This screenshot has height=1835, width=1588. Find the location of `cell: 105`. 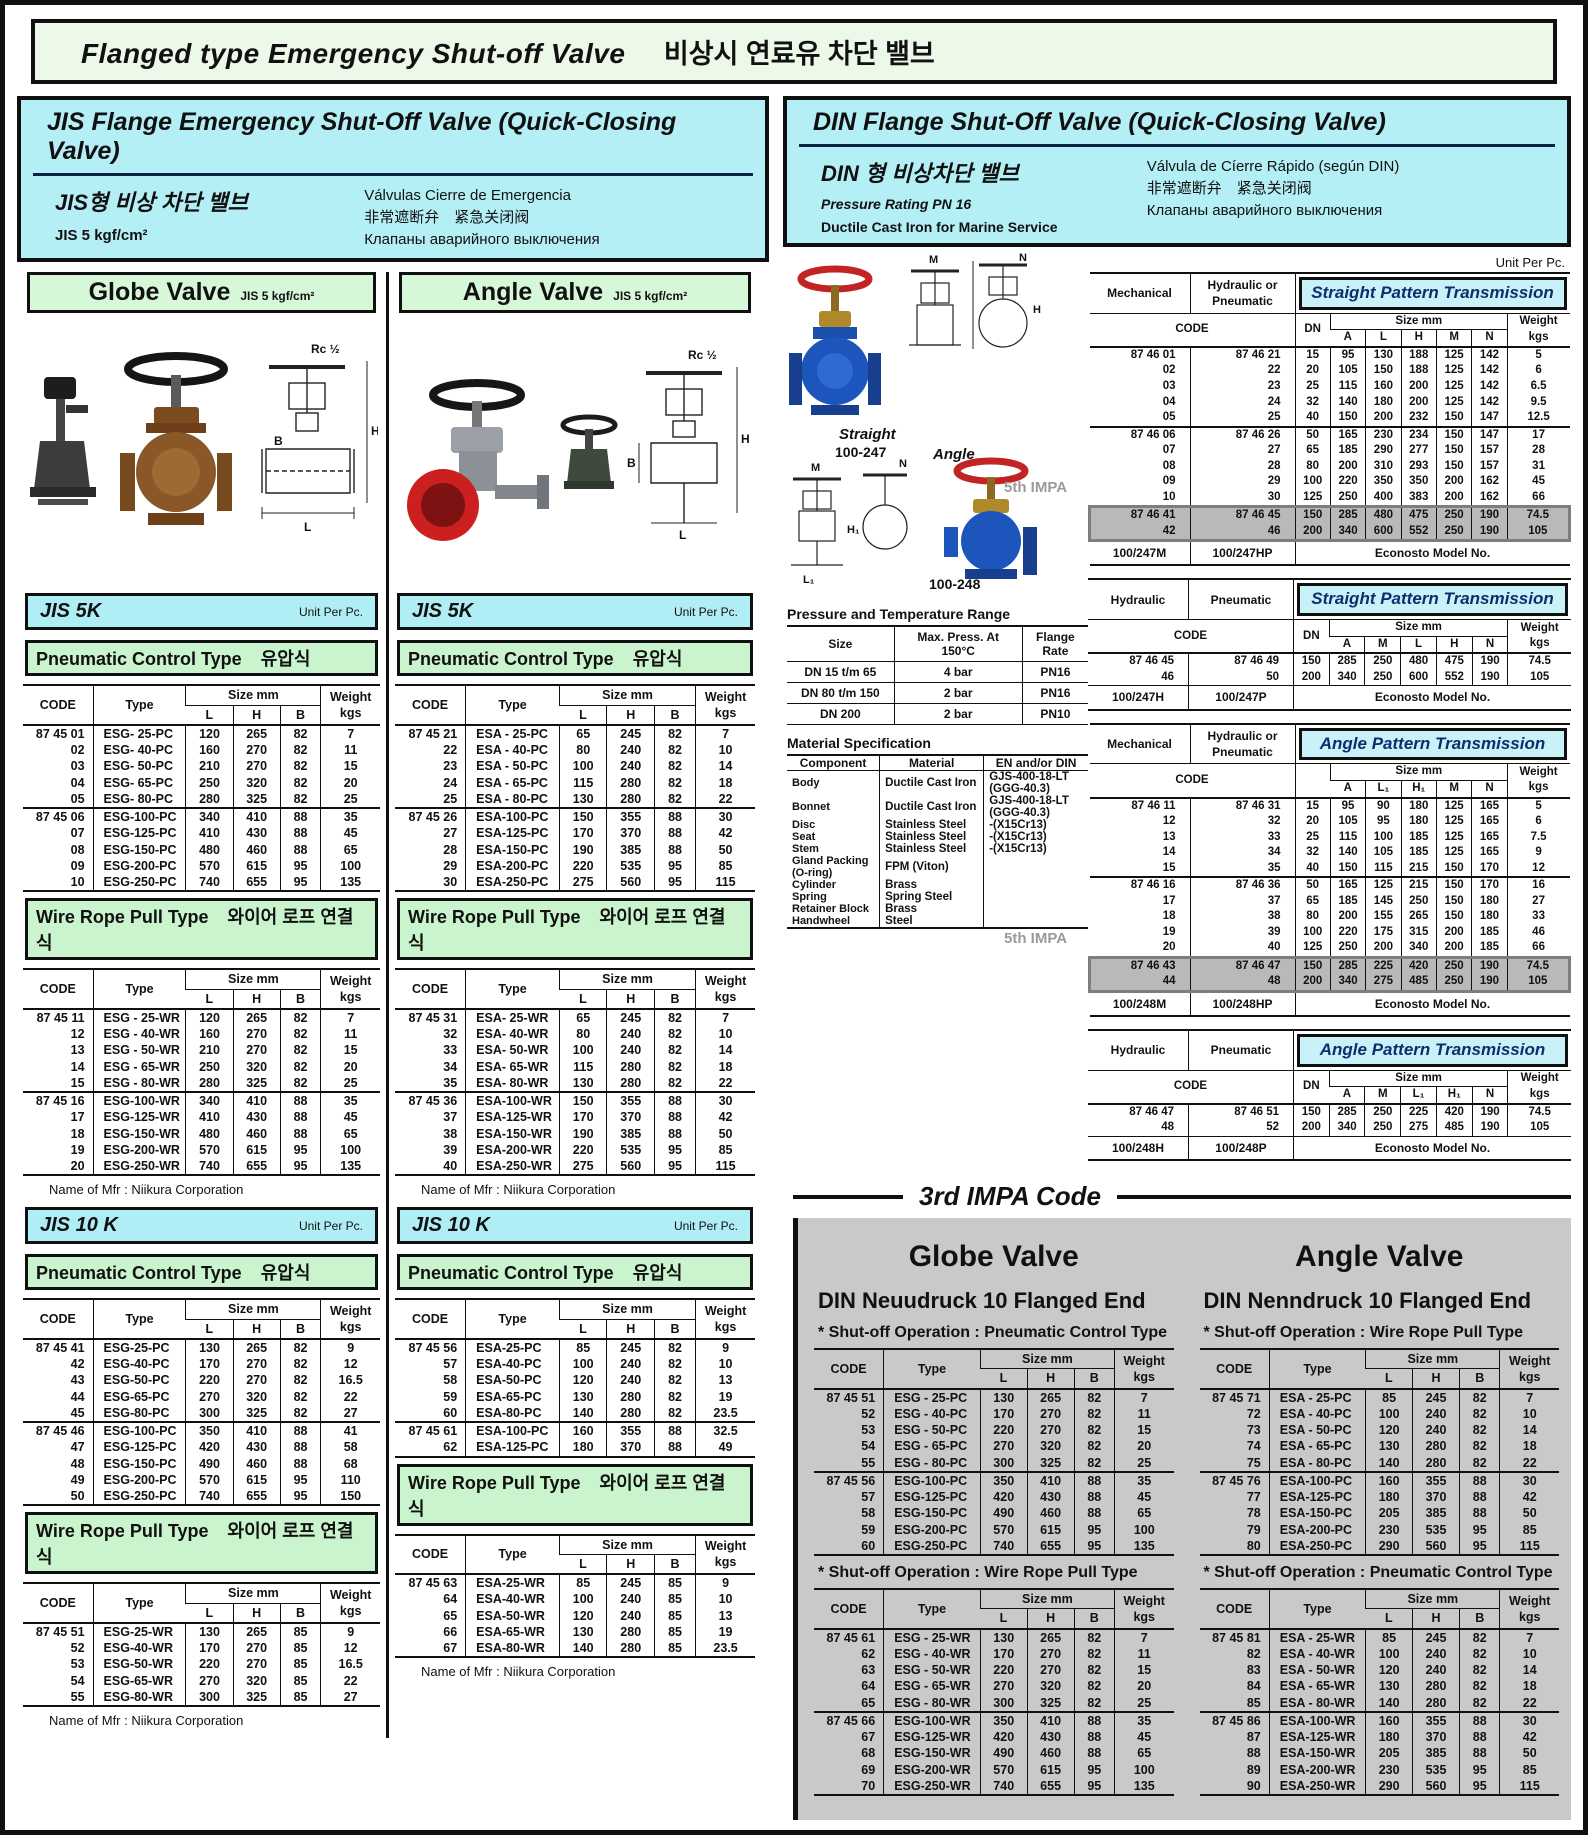

cell: 105 is located at coordinates (1347, 822).